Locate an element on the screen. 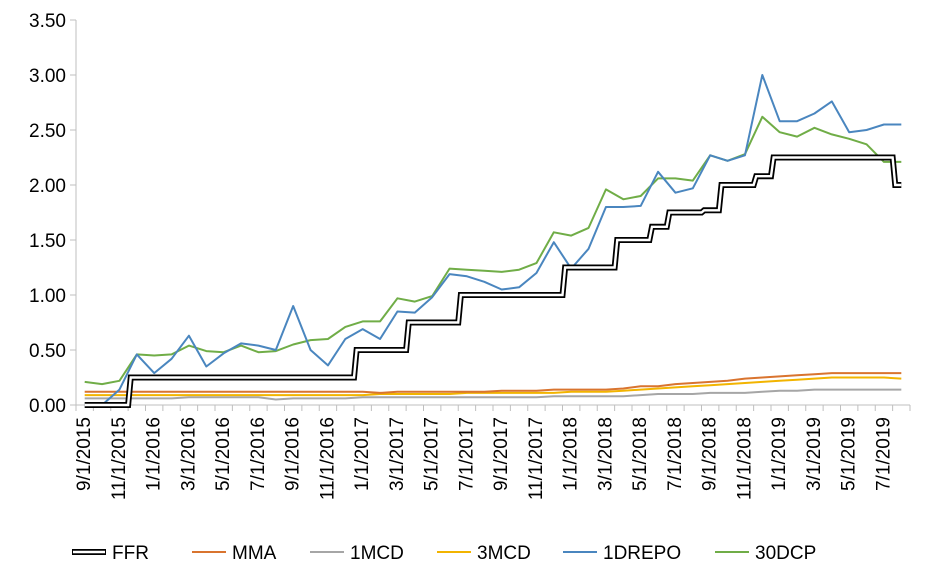  legend-item-3mcd: 3MCD is located at coordinates (484, 553).